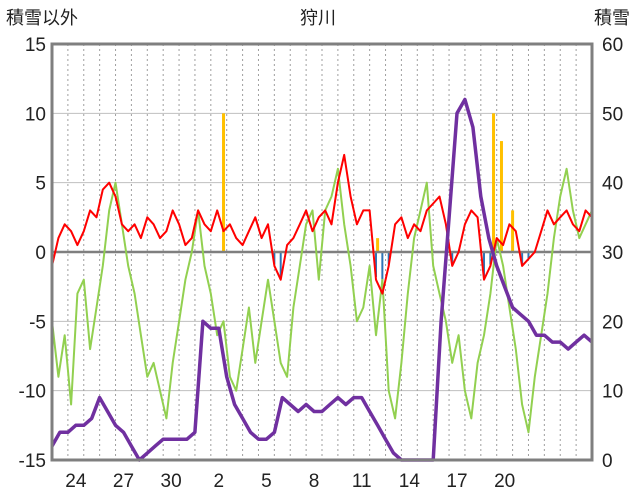 The image size is (636, 501). What do you see at coordinates (42, 18) in the screenshot?
I see `left-axis-label: 積雪以外` at bounding box center [42, 18].